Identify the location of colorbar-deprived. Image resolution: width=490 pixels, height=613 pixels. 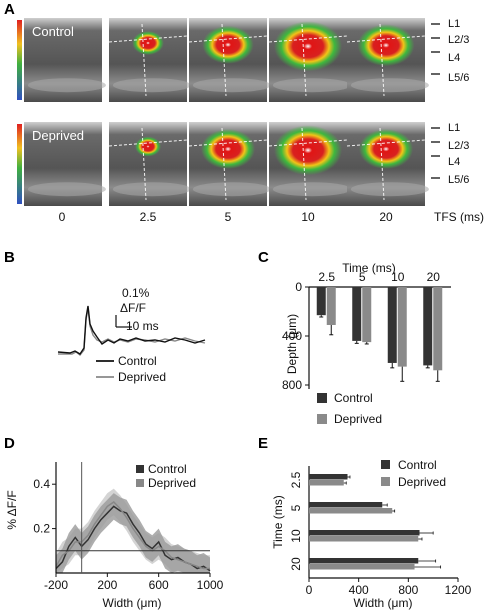
(19, 164).